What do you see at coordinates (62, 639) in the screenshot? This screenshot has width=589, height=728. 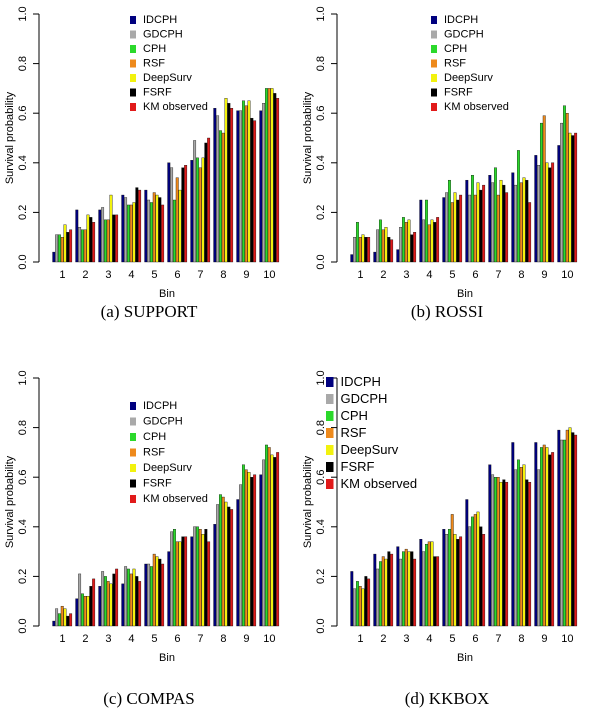 I see `x-tick-label: 1` at bounding box center [62, 639].